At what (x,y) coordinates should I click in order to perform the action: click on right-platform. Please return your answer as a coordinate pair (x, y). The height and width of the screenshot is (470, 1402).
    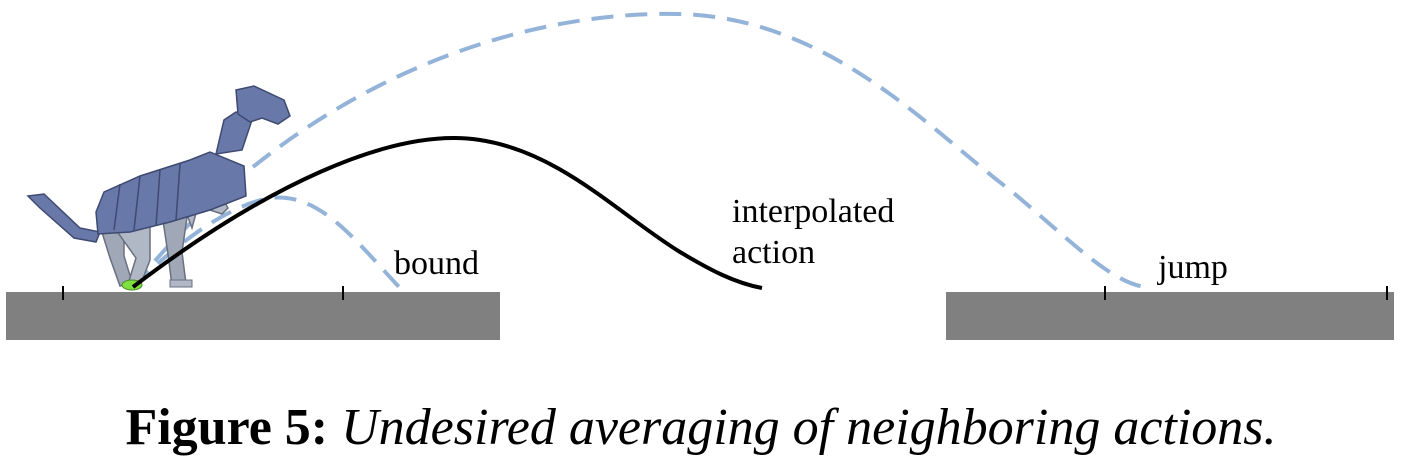
    Looking at the image, I should click on (1170, 316).